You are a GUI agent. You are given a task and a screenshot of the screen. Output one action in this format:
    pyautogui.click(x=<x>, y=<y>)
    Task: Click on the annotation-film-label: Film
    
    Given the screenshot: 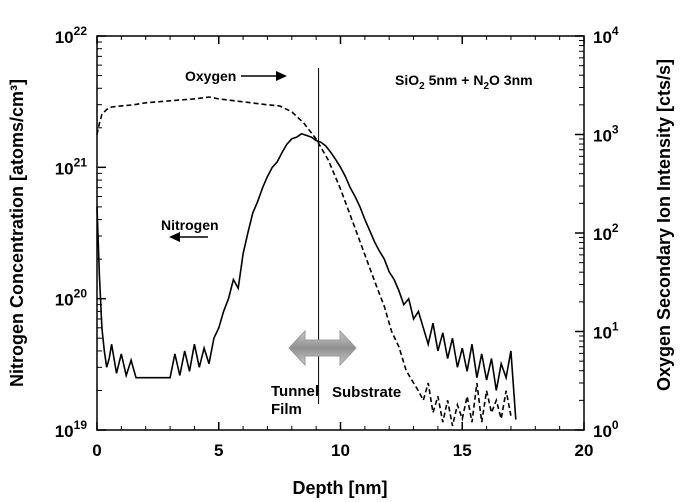 What is the action you would take?
    pyautogui.click(x=286, y=409)
    